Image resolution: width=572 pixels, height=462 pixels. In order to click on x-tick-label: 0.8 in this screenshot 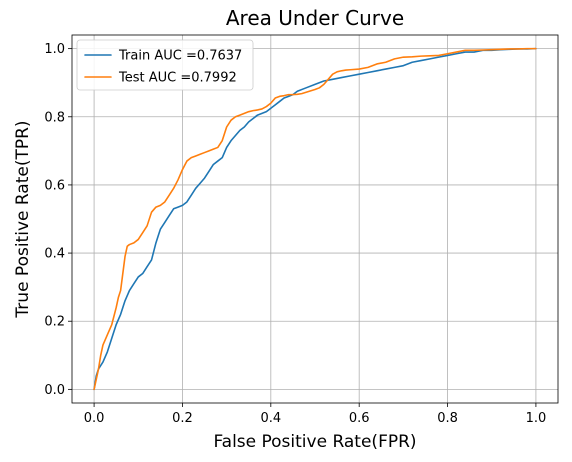, I will do `click(447, 418)`.